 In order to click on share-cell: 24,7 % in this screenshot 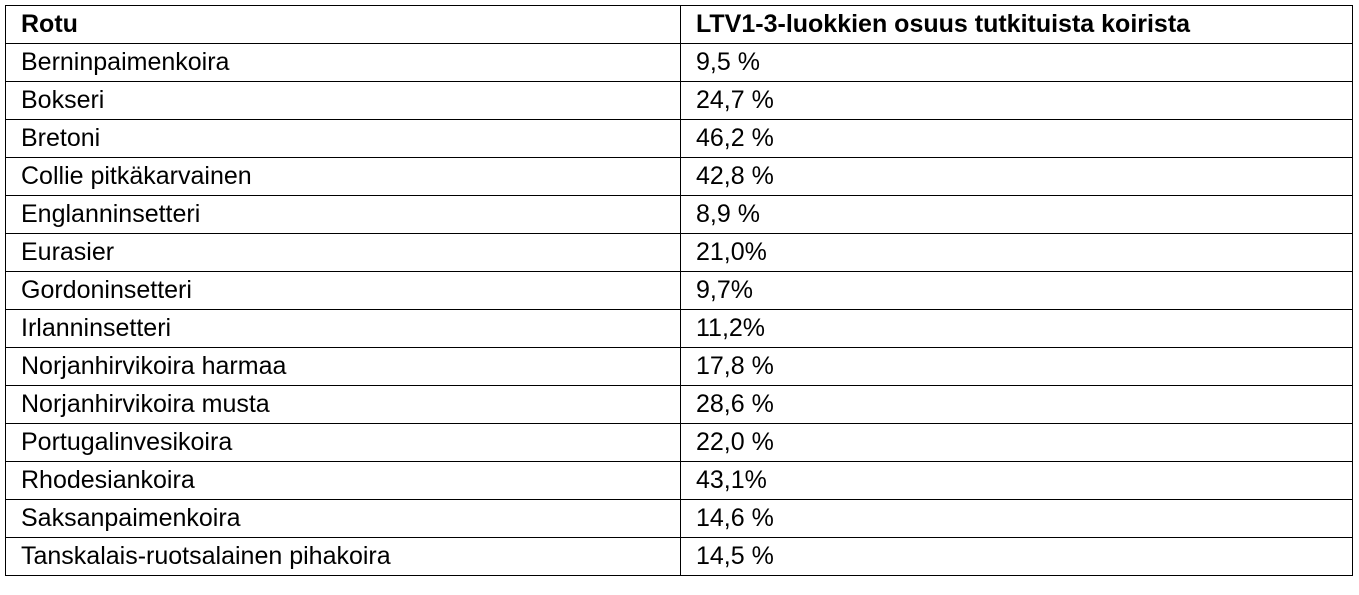, I will do `click(1016, 100)`.